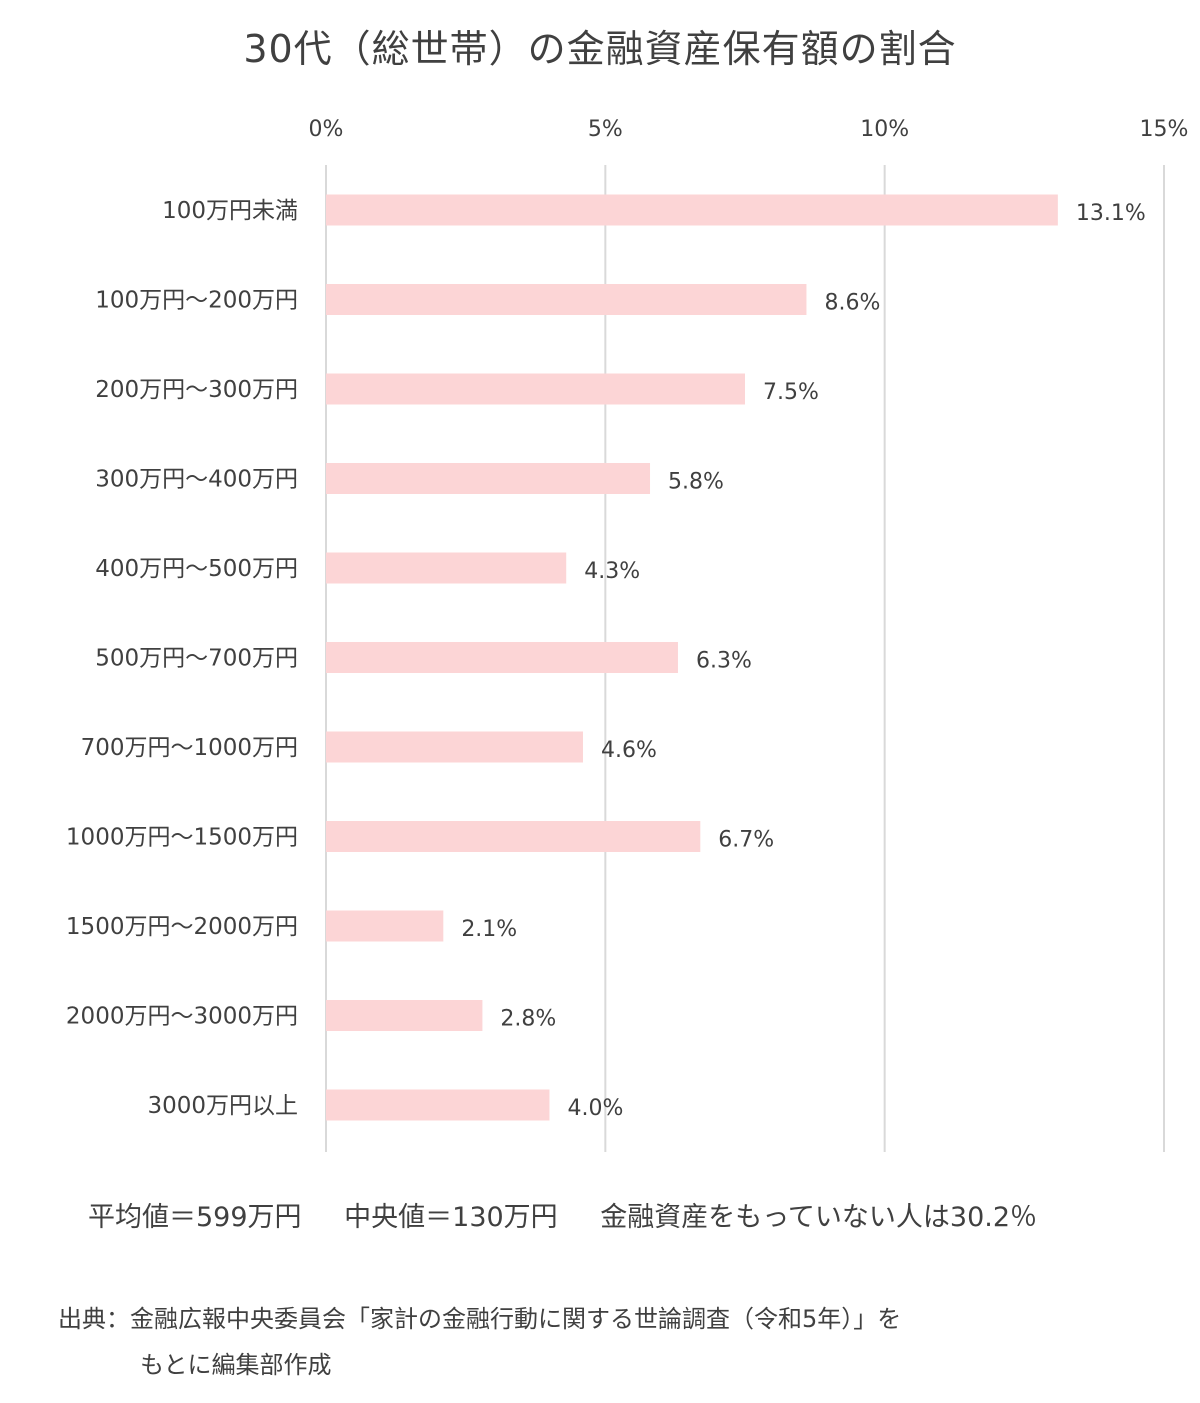  I want to click on median-value: 中央値＝130万円, so click(451, 1217).